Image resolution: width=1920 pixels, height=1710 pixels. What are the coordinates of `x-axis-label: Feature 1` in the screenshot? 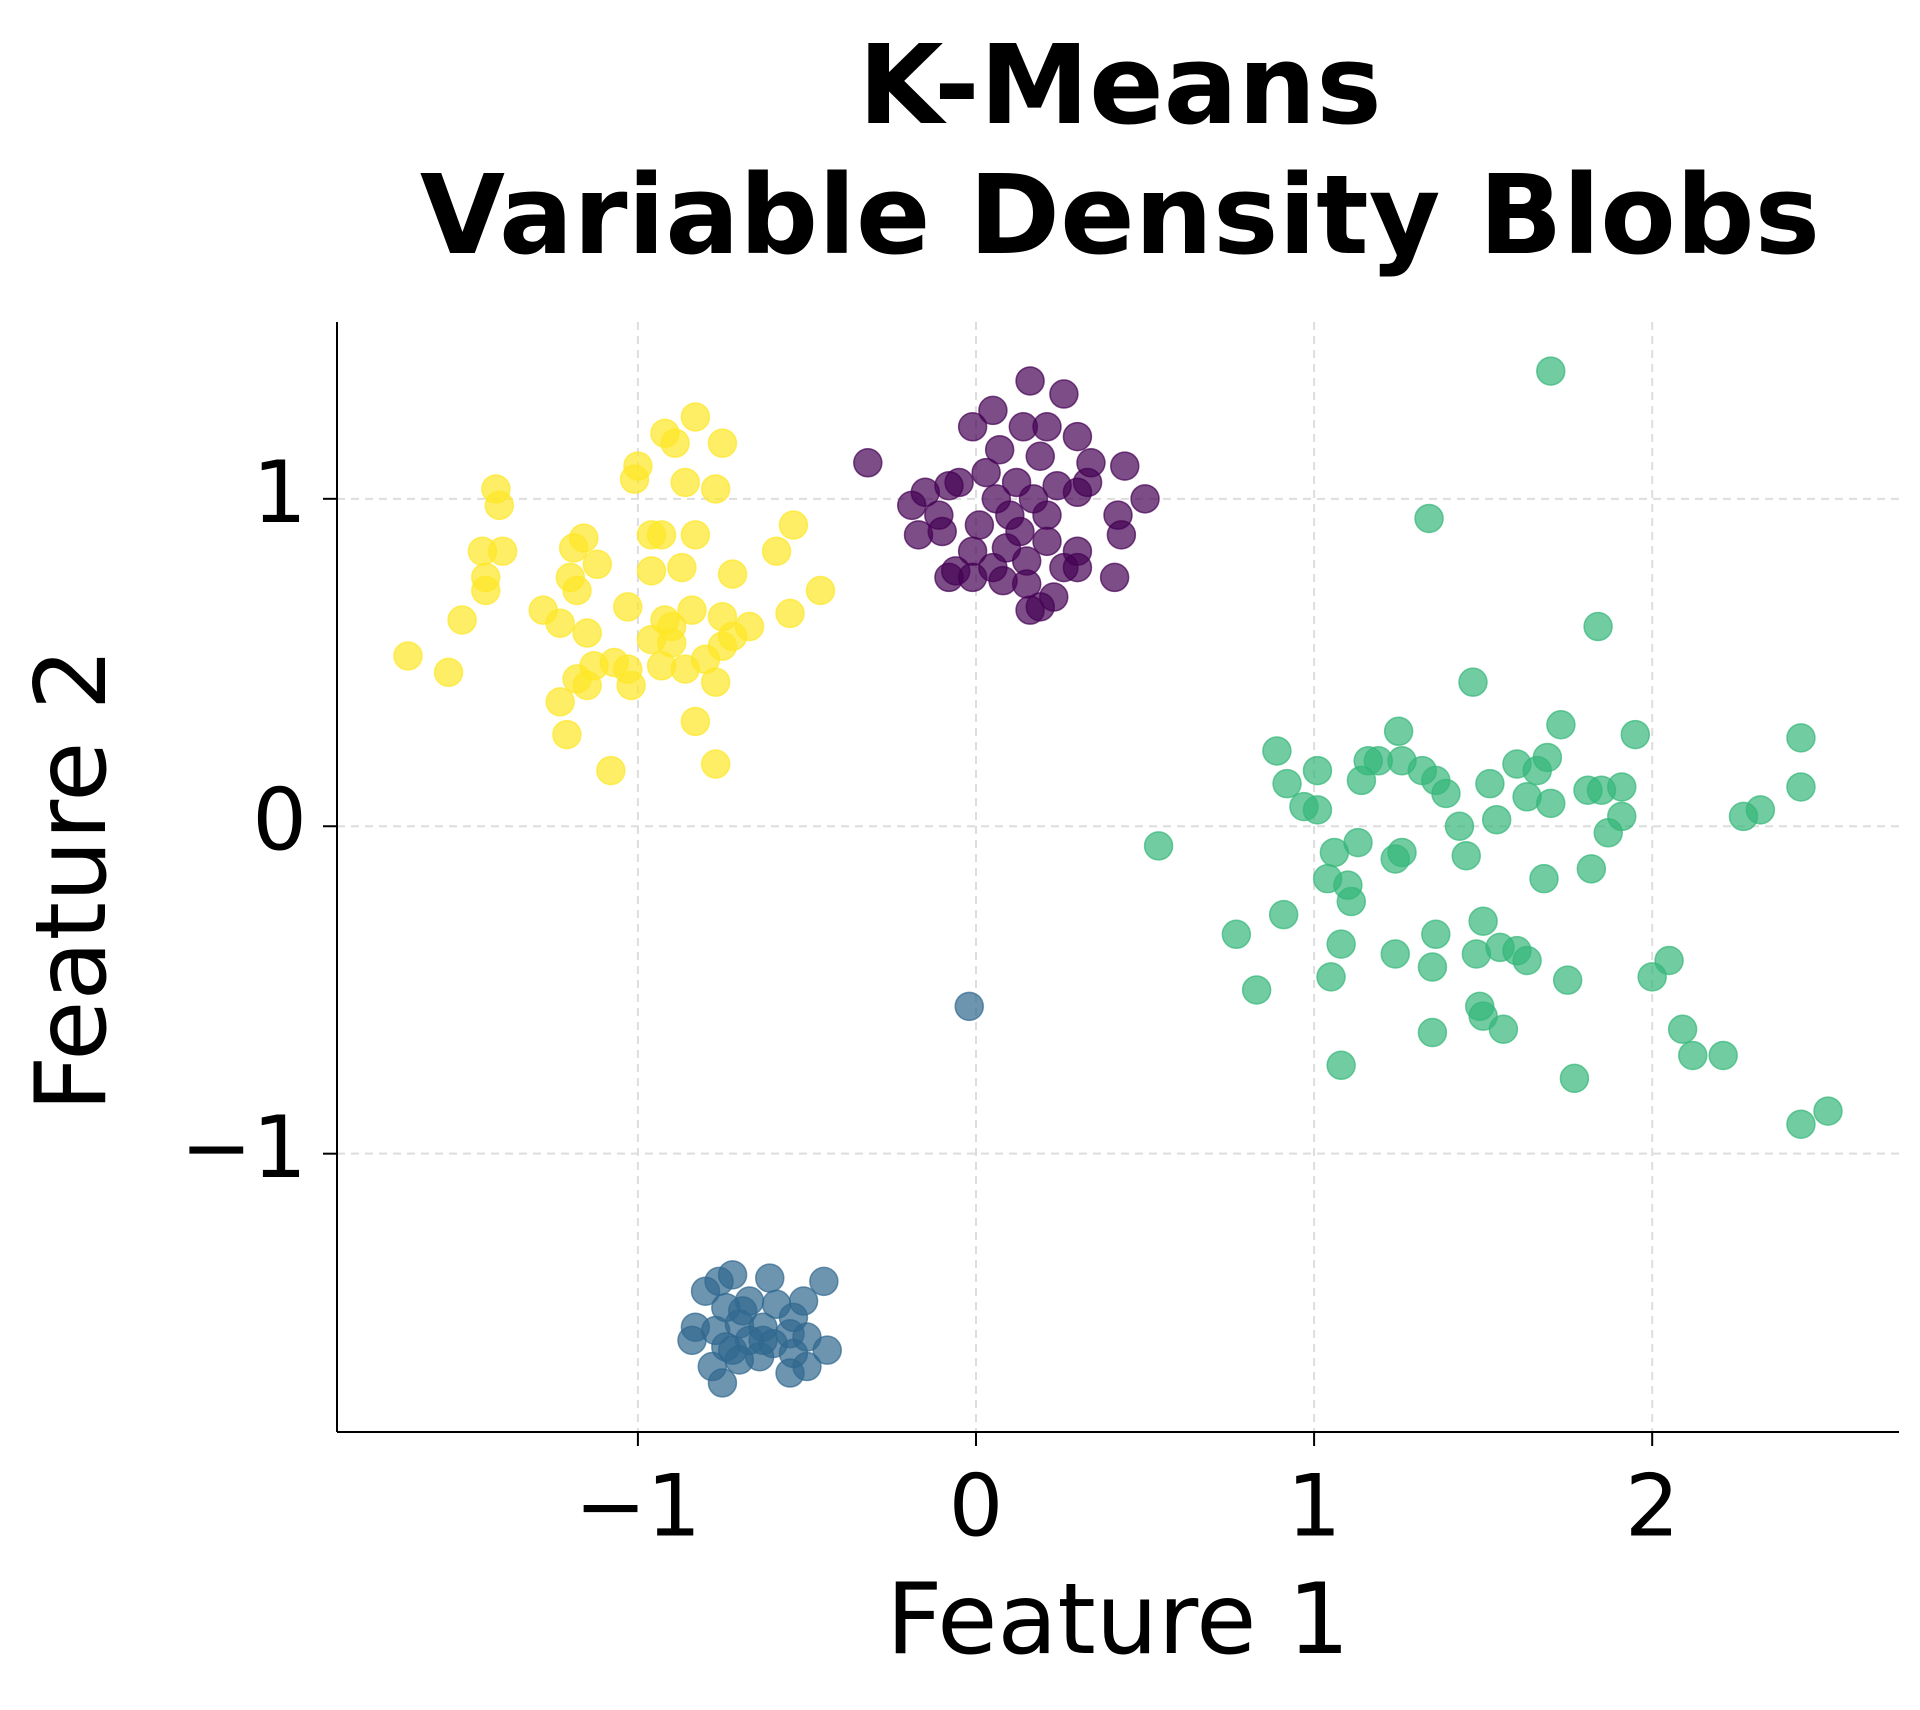 It's located at (1118, 1620).